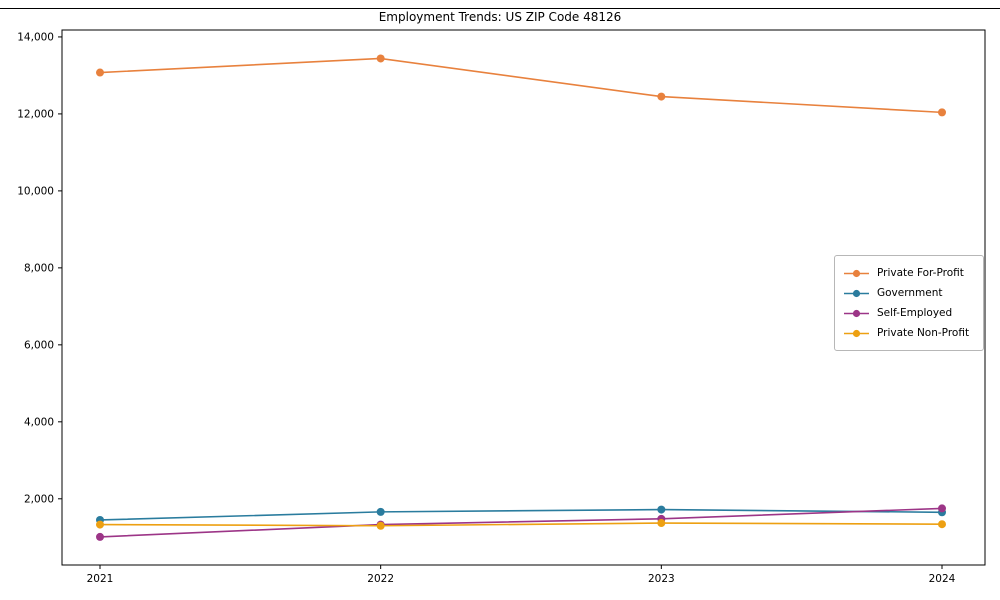 Image resolution: width=1000 pixels, height=600 pixels. What do you see at coordinates (39, 422) in the screenshot?
I see `y-tick-label: 4,000` at bounding box center [39, 422].